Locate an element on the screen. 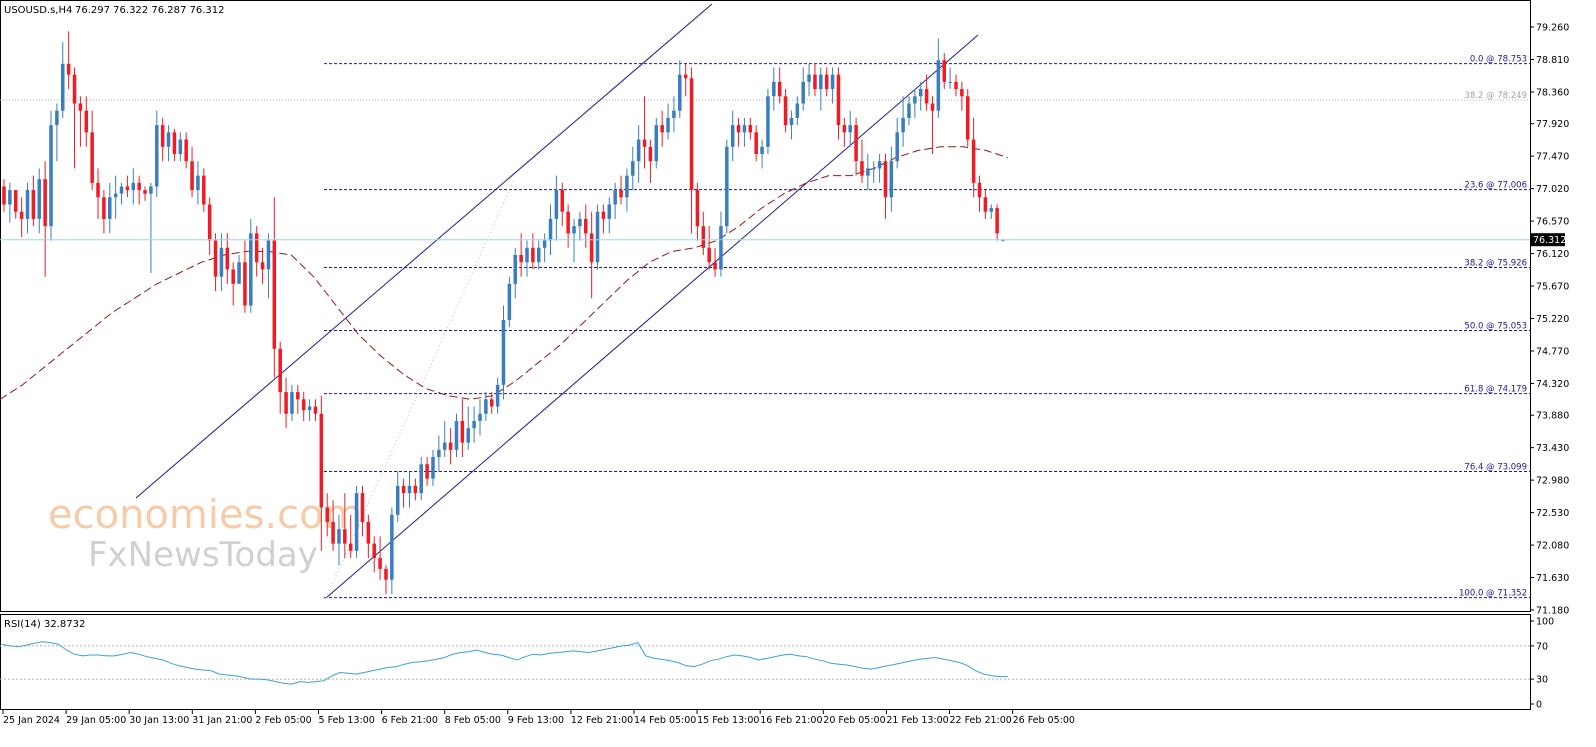  time-tick-label: 26 Feb 05:00 is located at coordinates (1044, 720).